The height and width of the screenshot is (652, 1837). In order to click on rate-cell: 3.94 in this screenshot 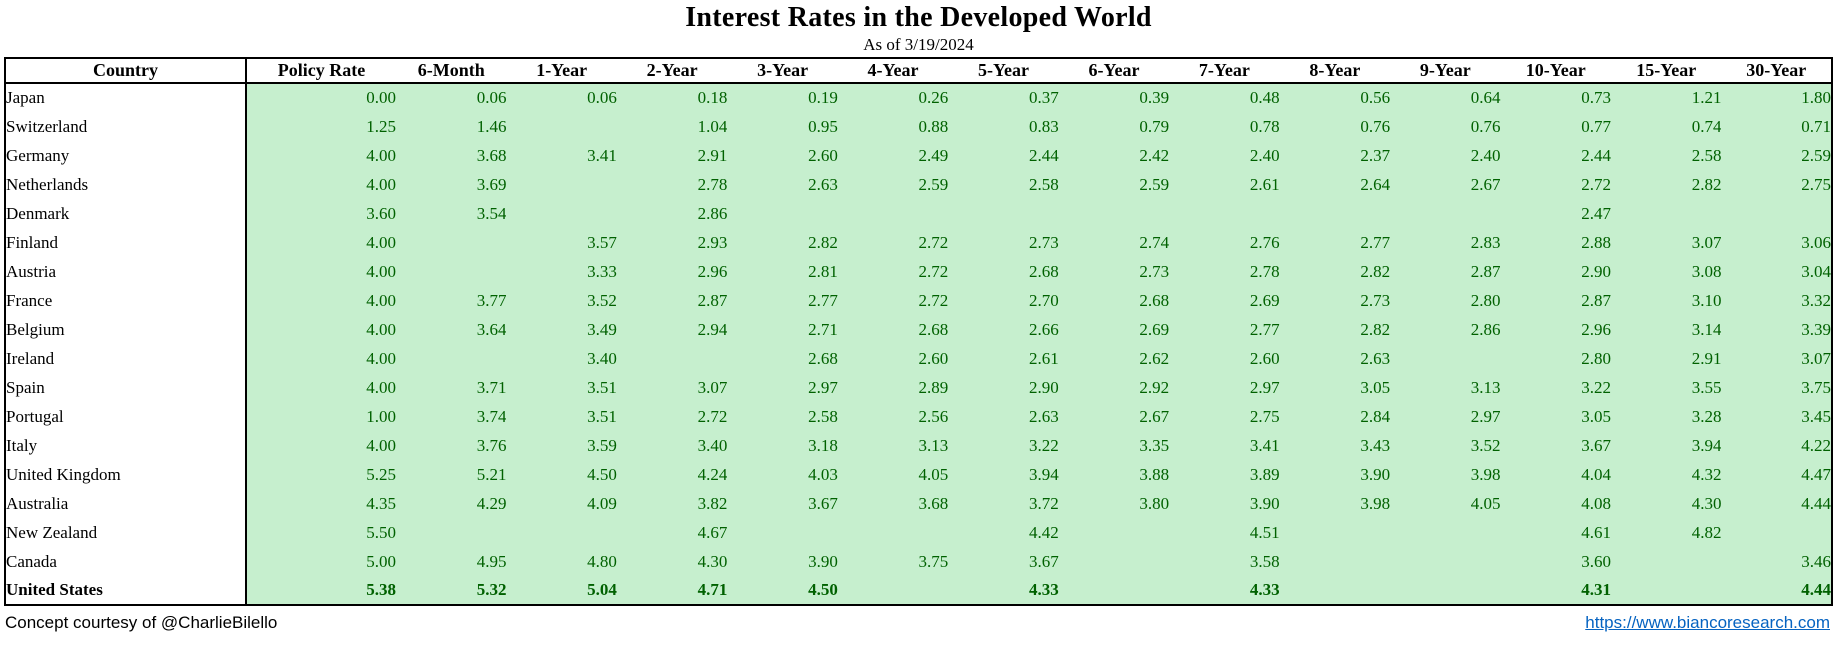, I will do `click(1003, 474)`.